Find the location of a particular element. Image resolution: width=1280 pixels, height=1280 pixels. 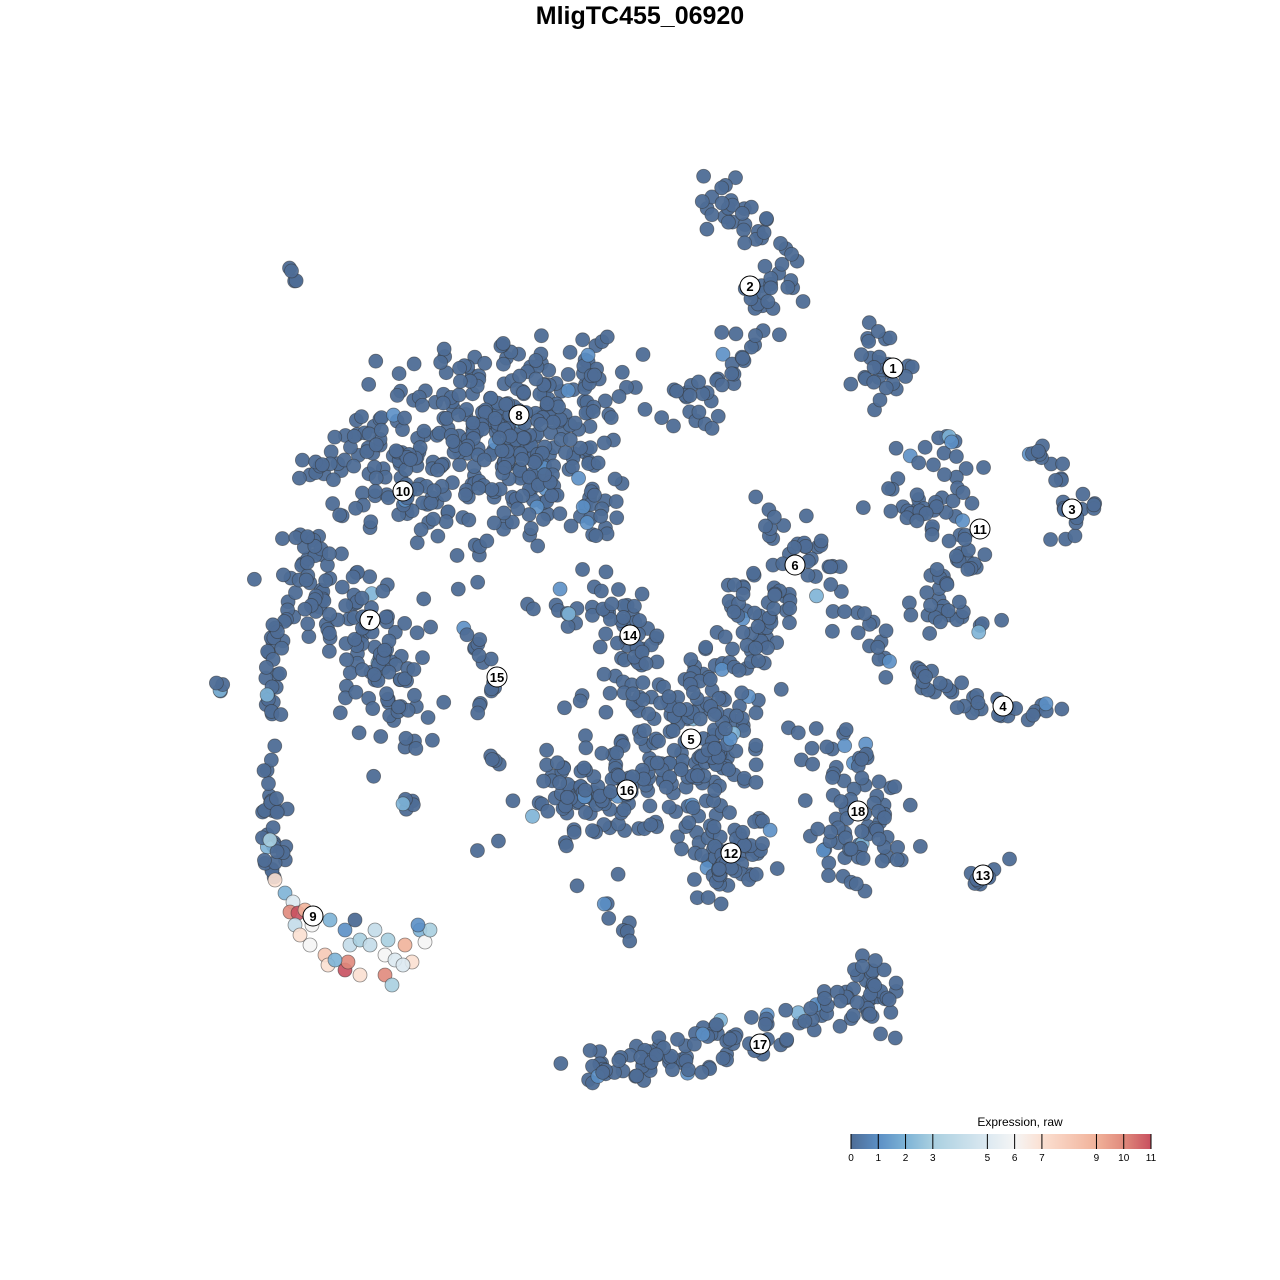

cluster-label-11: 11 is located at coordinates (980, 529).